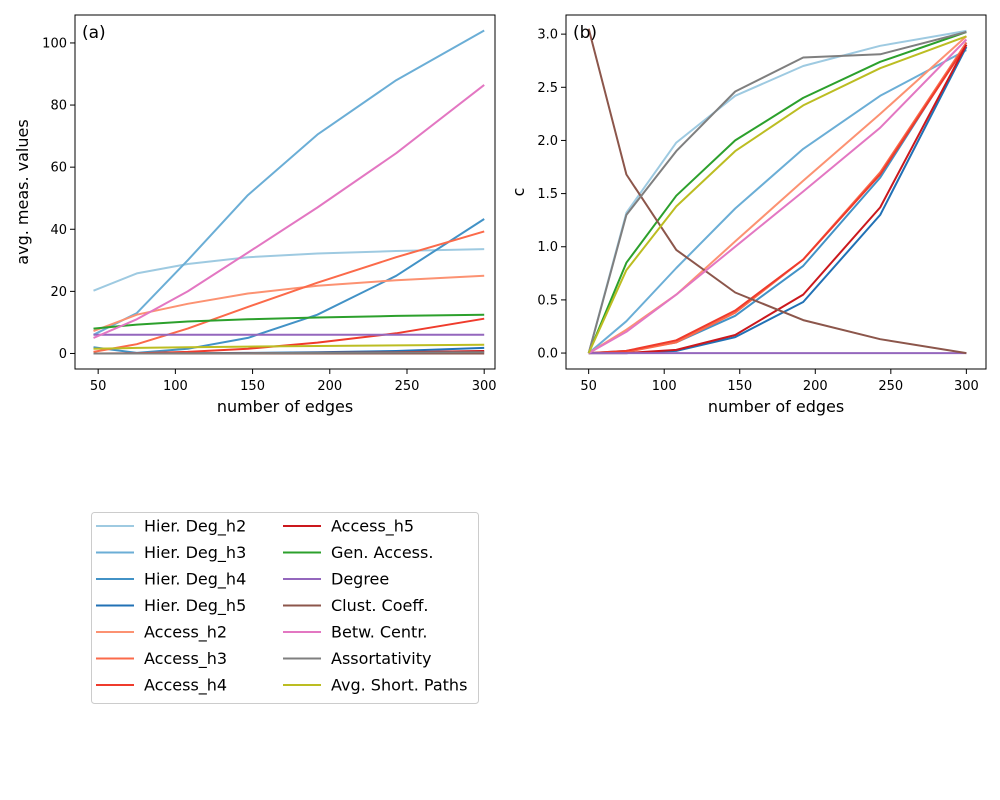 The width and height of the screenshot is (1000, 800). I want to click on legend-label: Hier. Deg_h5, so click(195, 606).